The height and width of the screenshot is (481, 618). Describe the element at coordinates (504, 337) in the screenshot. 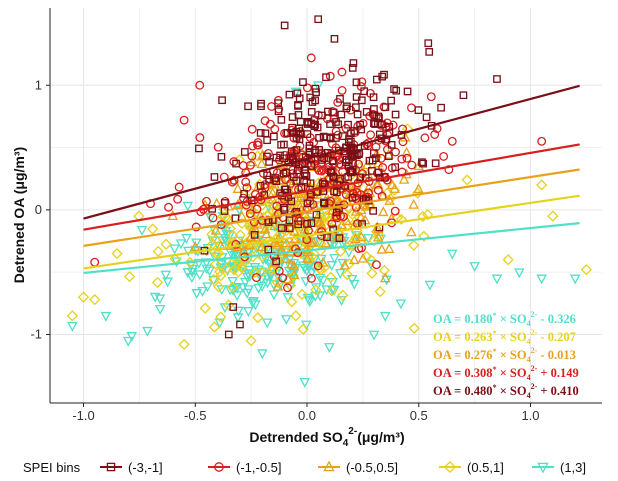

I see `regression-equation: OA = 0.263* × SO42- - 0.207` at that location.